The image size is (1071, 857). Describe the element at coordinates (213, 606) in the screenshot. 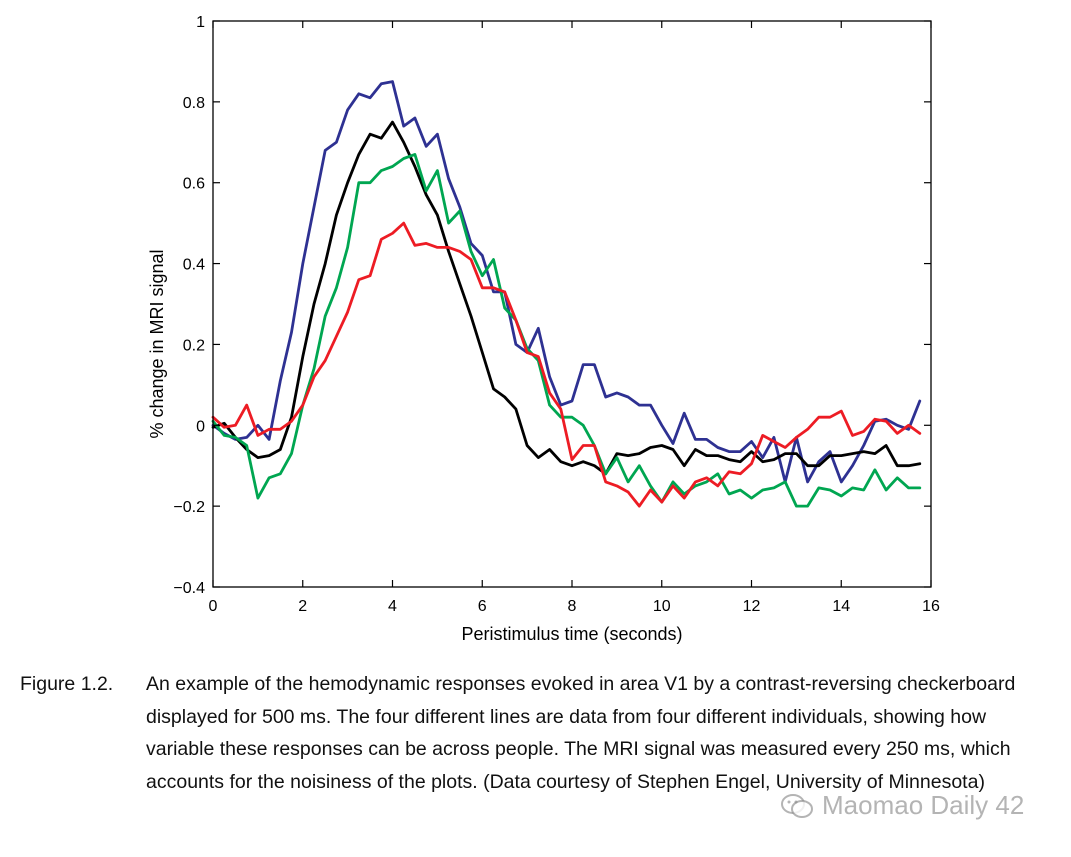

I see `x-tick-label: 0` at that location.